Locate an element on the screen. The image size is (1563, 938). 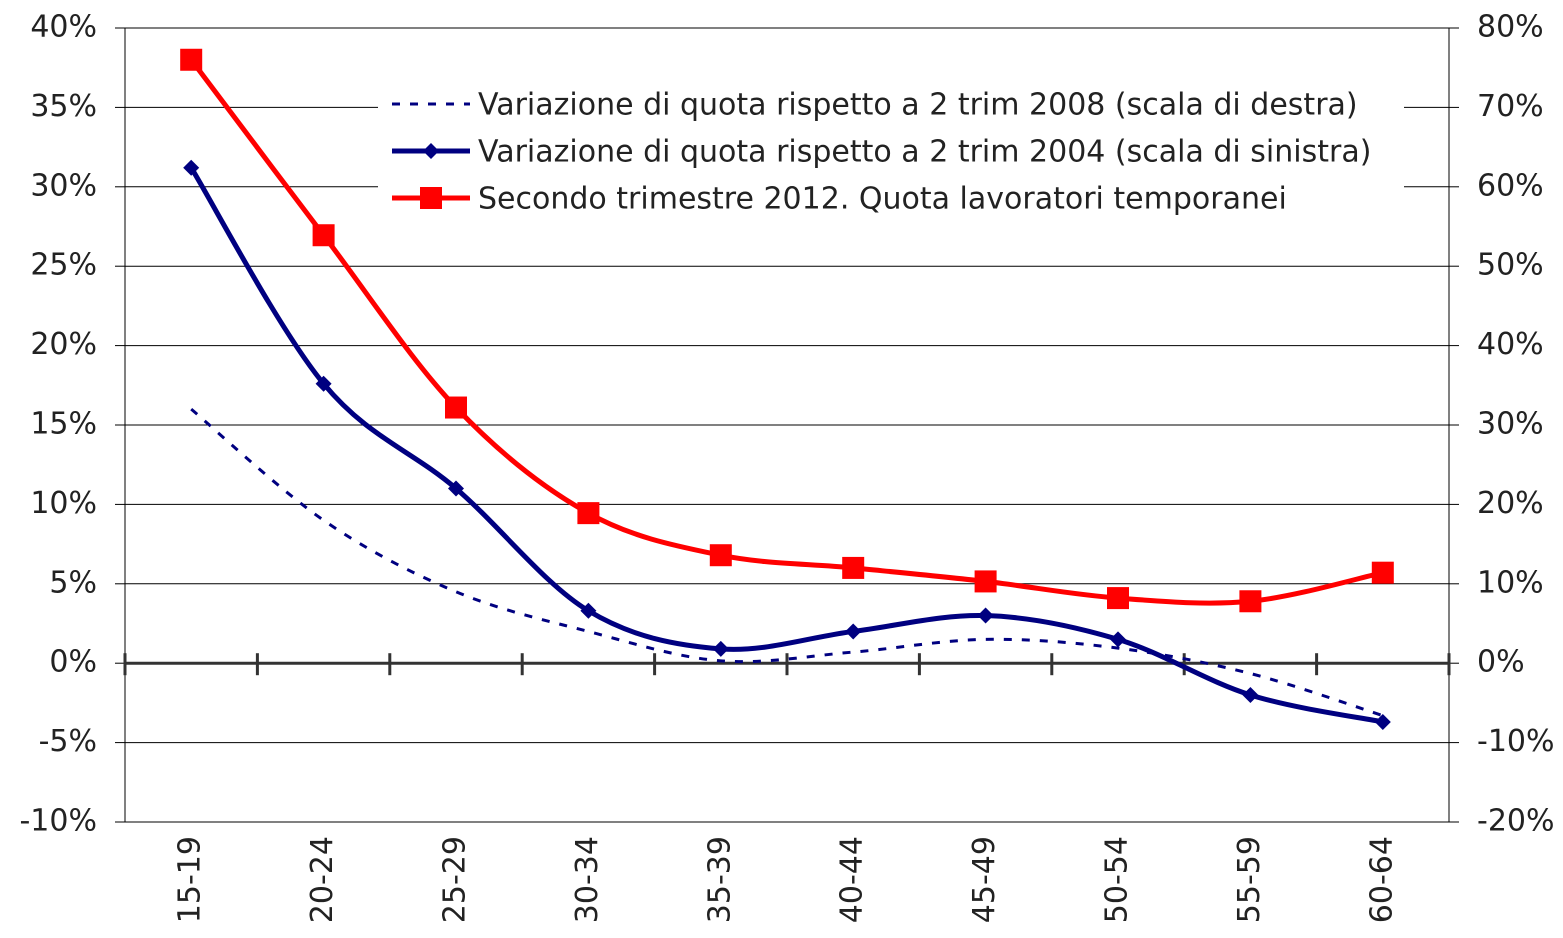
y2-tick-label: 50% is located at coordinates (1510, 265).